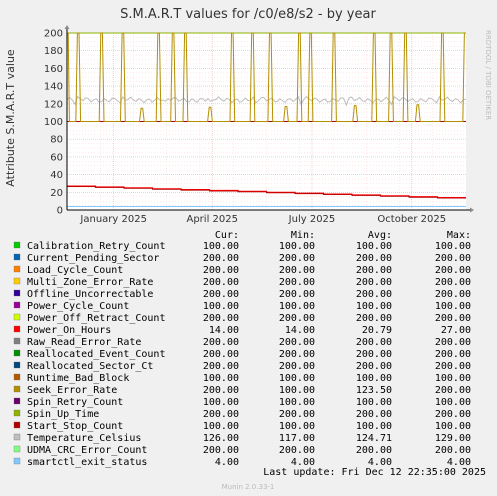  Describe the element at coordinates (53, 34) in the screenshot. I see `y-tick-label: 200` at that location.